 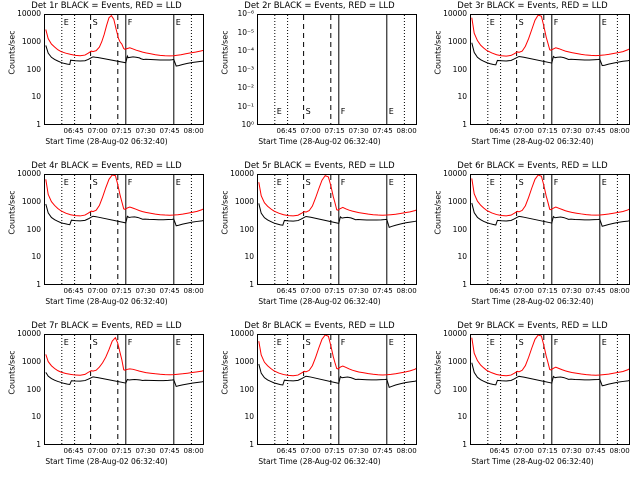 I want to click on x-axis-label: Start Time (28-Aug-02 06:32:40), so click(x=532, y=461).